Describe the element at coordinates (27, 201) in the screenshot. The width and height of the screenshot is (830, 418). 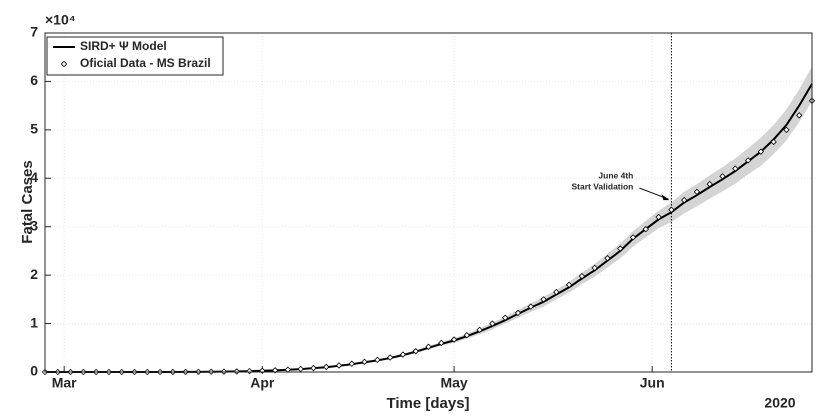
I see `y-axis-label: Fatal Cases` at that location.